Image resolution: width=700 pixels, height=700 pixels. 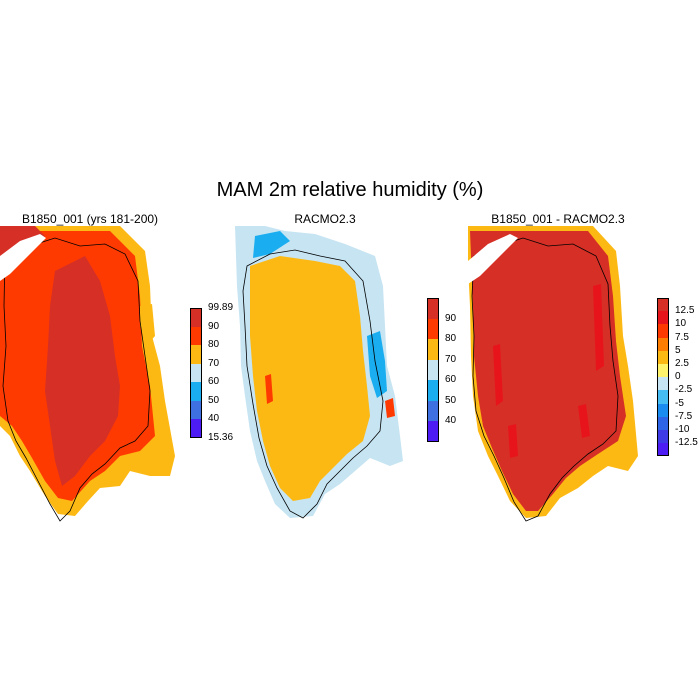 I want to click on colorbar-tick-label: 2.5, so click(x=682, y=363).